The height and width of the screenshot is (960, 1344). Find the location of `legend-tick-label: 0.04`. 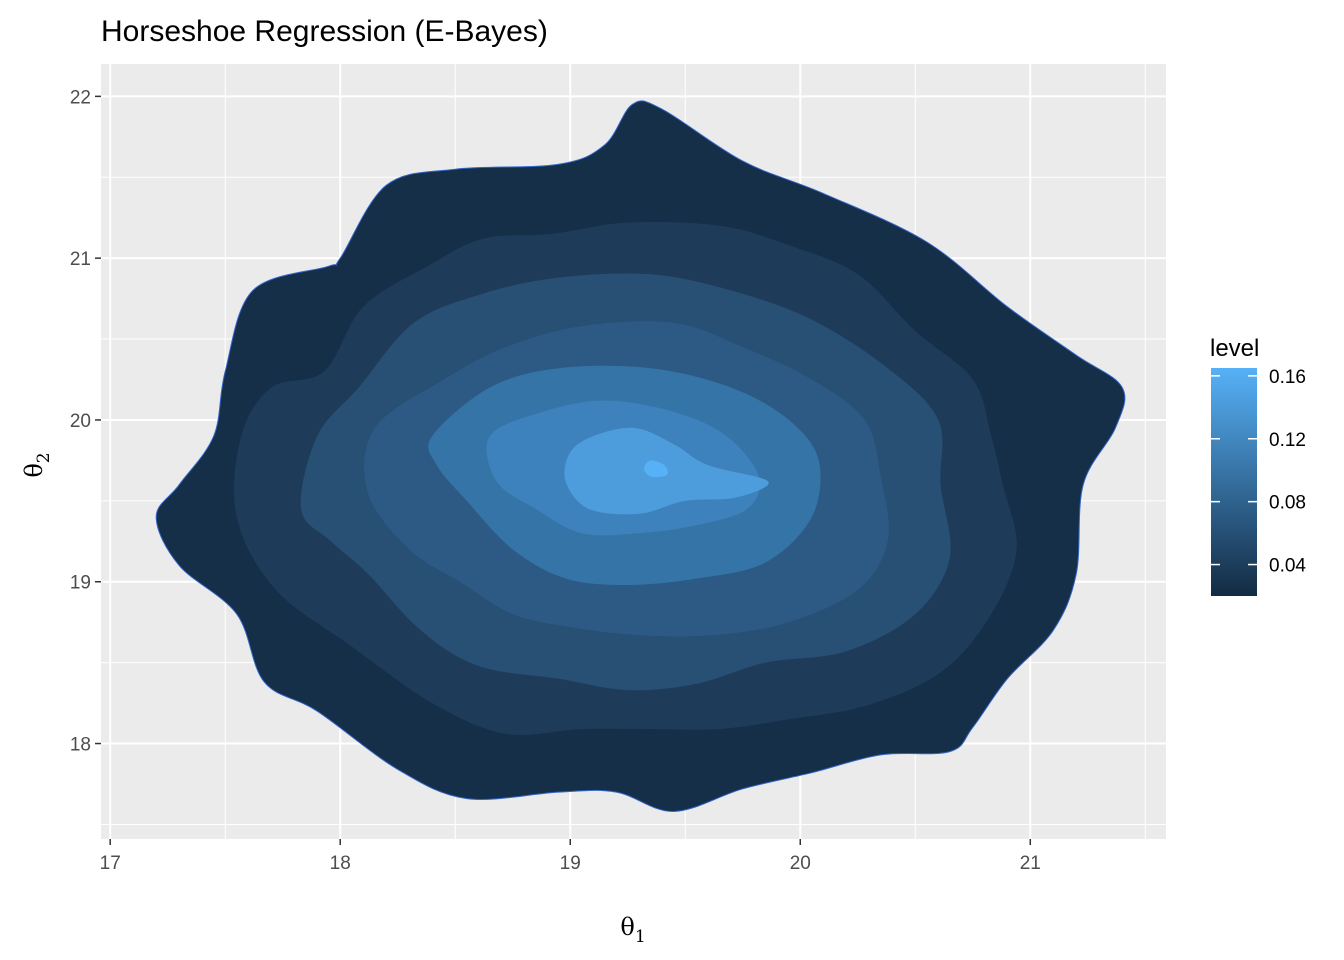

legend-tick-label: 0.04 is located at coordinates (1287, 566).